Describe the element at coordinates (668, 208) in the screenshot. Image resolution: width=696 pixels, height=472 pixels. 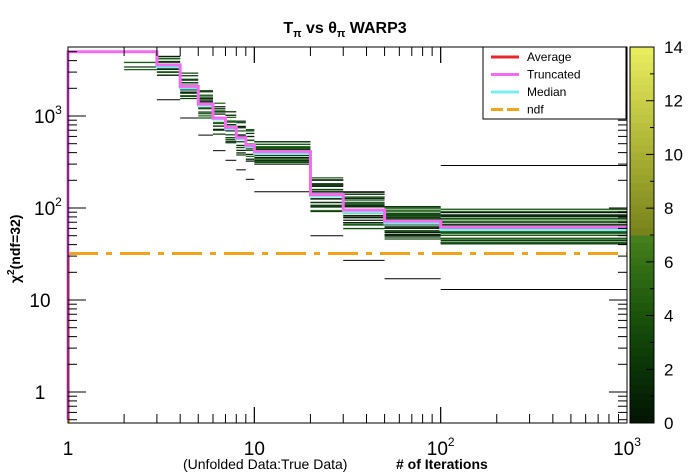
I see `colorbar-tick-label: 8` at that location.